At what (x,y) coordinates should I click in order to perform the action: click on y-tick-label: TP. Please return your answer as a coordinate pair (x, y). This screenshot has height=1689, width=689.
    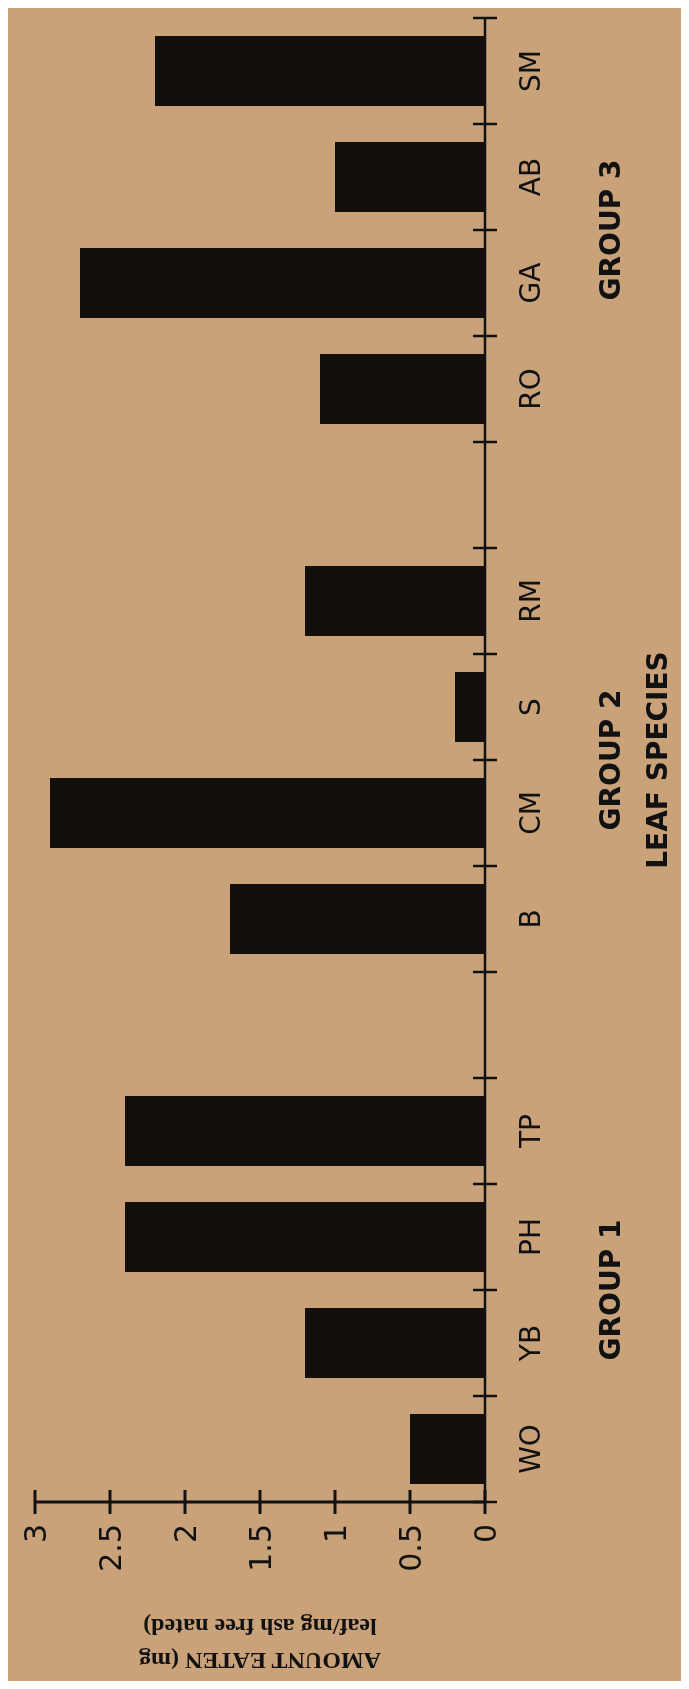
    Looking at the image, I should click on (530, 1131).